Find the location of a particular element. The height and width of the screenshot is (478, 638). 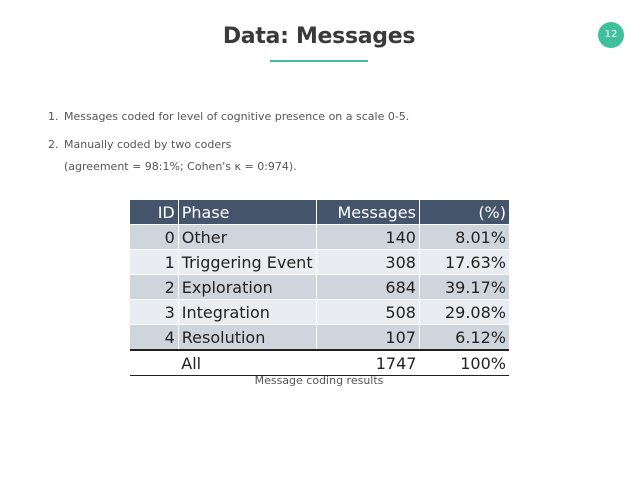

page-number-badge: 12 is located at coordinates (611, 35).